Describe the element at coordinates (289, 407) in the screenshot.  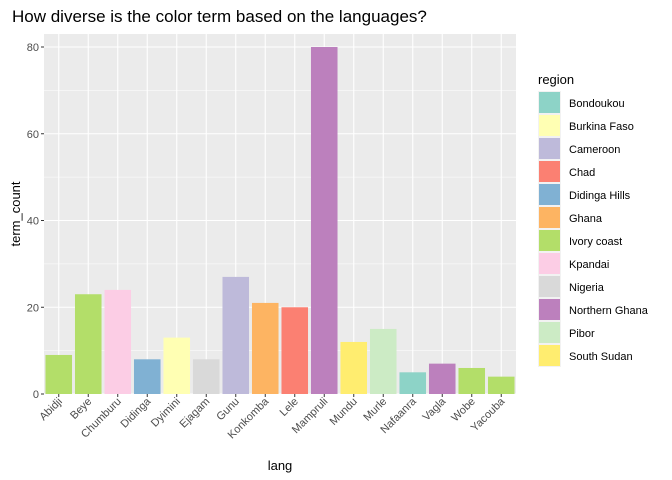
I see `x-tick-label: Lele` at that location.